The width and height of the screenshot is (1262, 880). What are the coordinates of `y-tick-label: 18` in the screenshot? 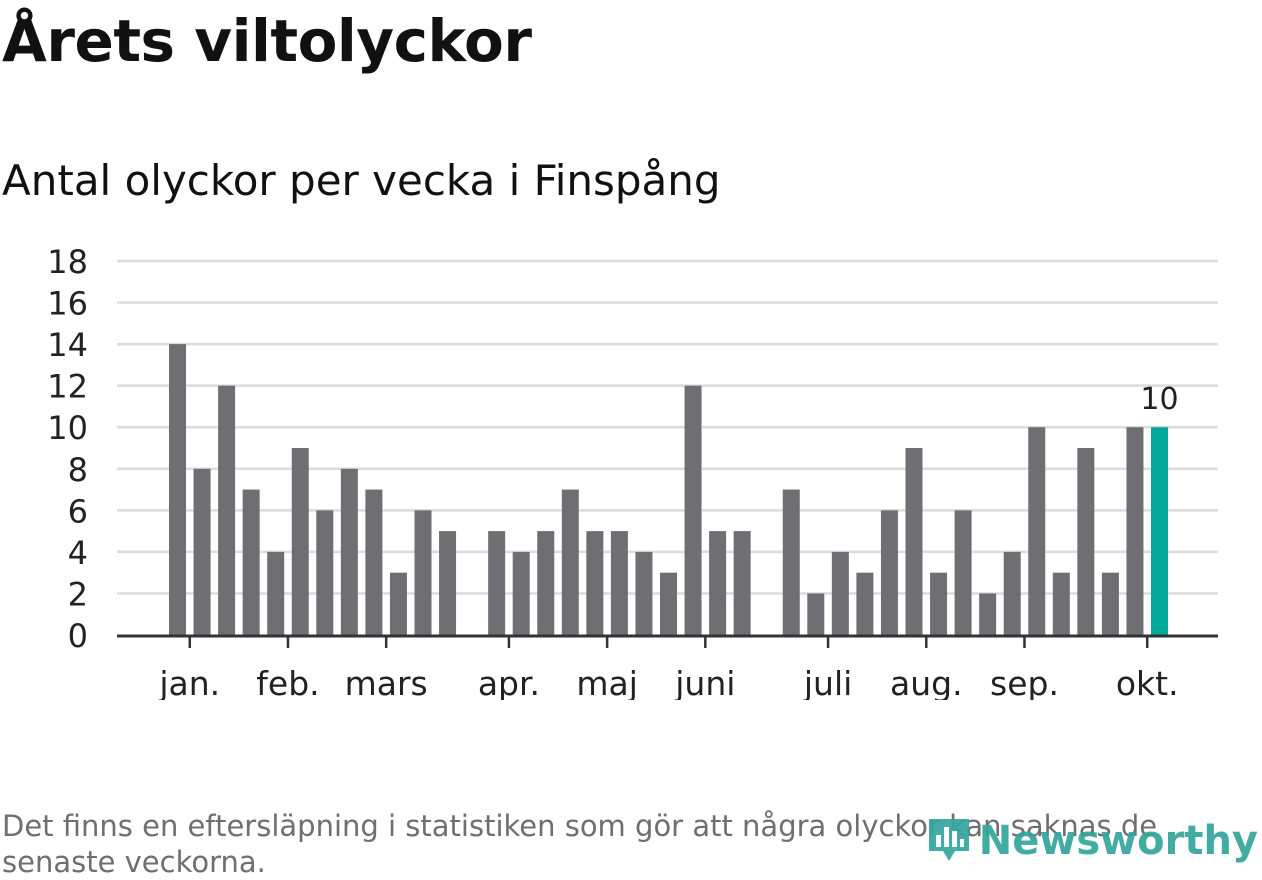 It's located at (67, 262).